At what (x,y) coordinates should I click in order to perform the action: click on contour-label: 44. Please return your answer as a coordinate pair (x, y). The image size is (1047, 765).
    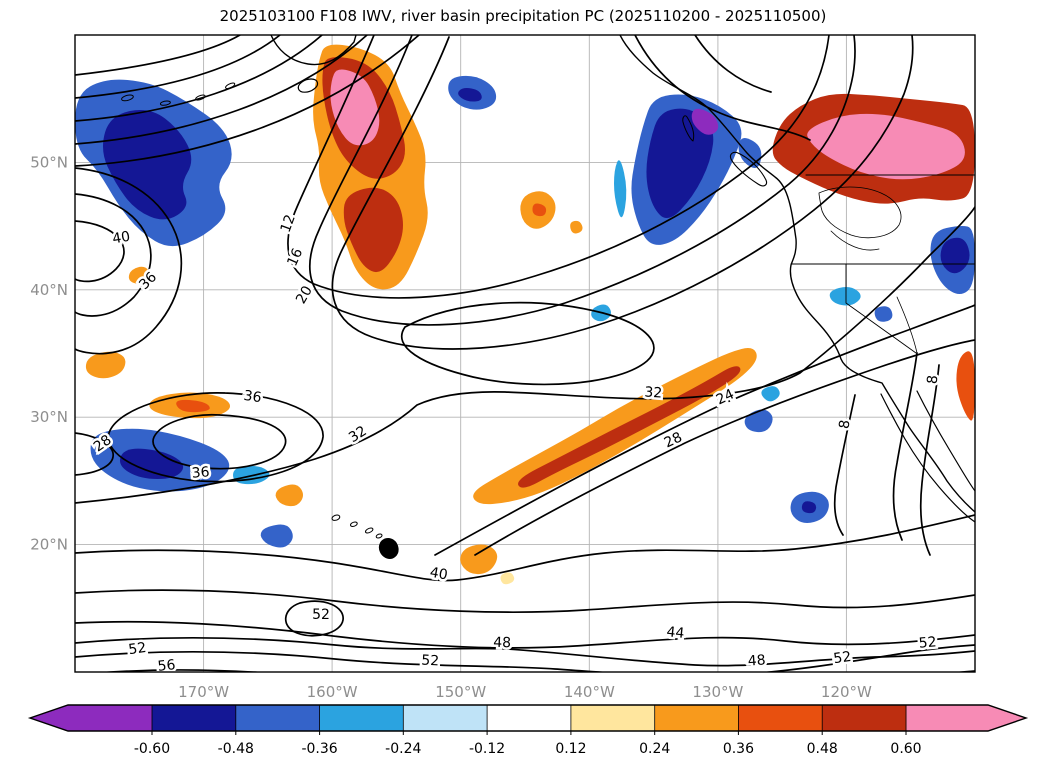
    Looking at the image, I should click on (675, 633).